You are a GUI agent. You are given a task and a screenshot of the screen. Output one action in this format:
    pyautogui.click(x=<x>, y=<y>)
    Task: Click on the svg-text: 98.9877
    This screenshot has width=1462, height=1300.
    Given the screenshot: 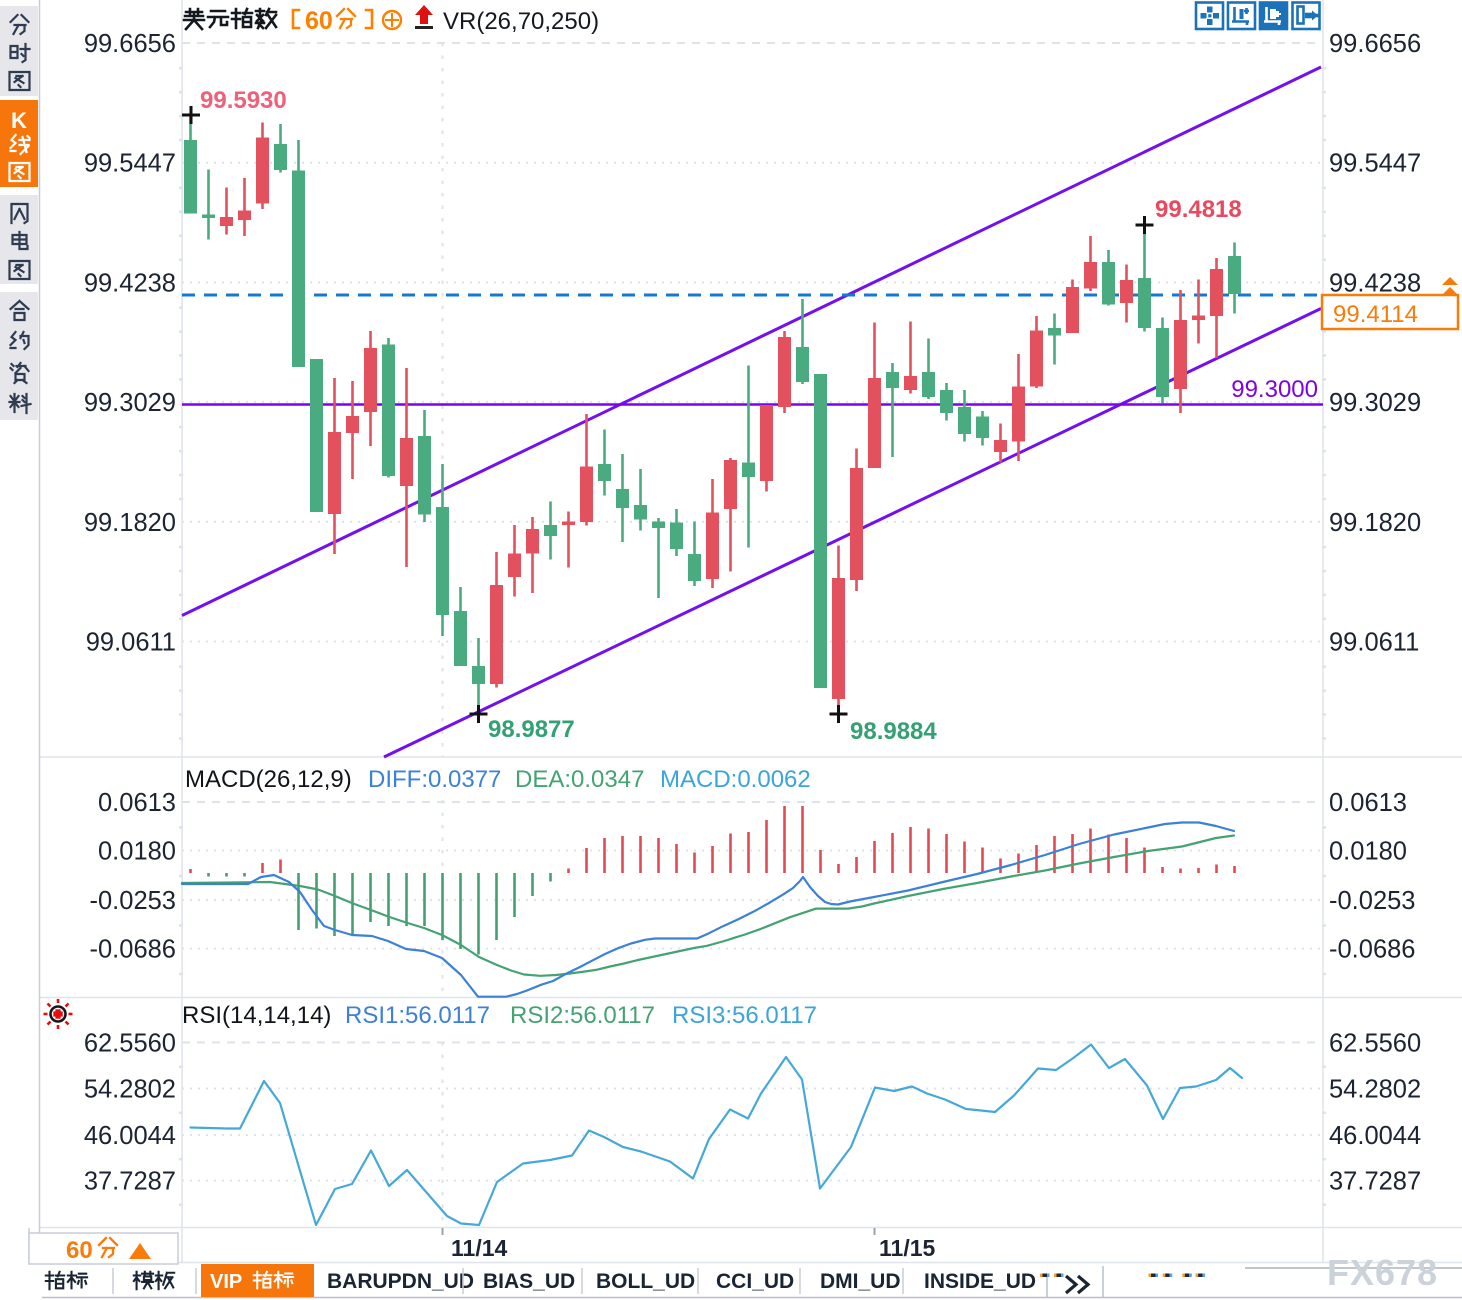 What is the action you would take?
    pyautogui.click(x=531, y=729)
    